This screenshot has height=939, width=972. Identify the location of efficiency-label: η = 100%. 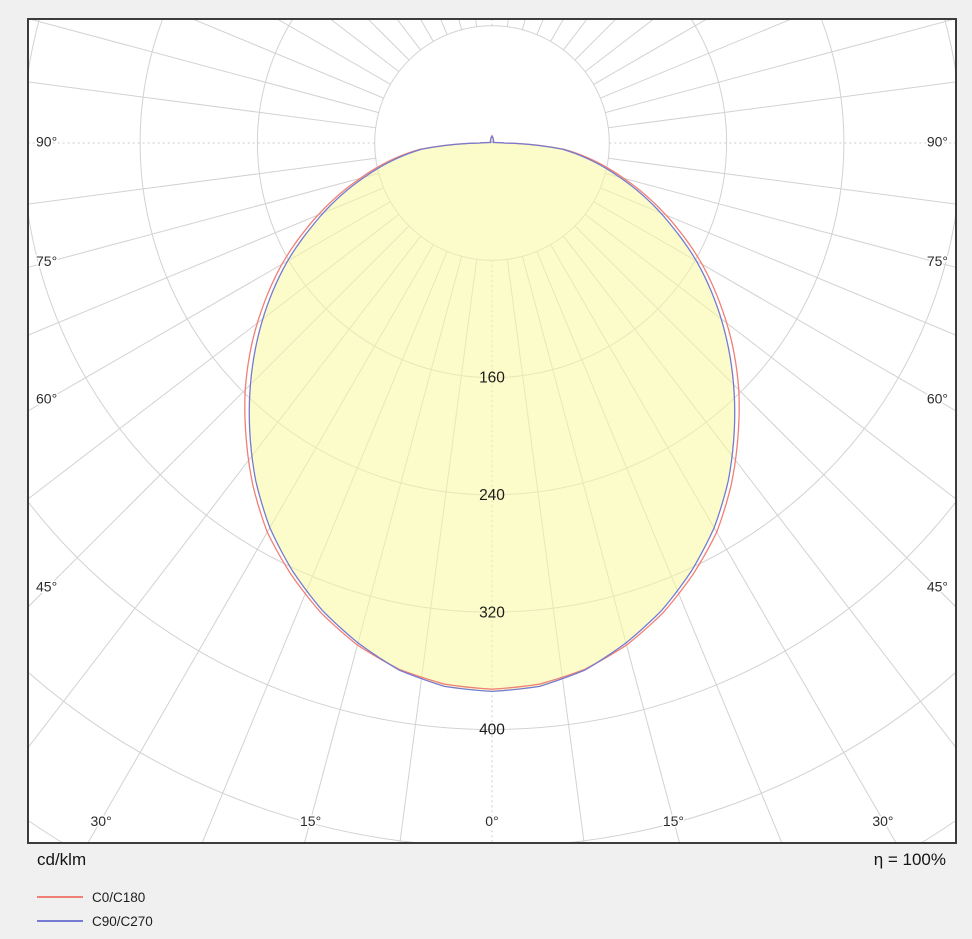
(909, 859).